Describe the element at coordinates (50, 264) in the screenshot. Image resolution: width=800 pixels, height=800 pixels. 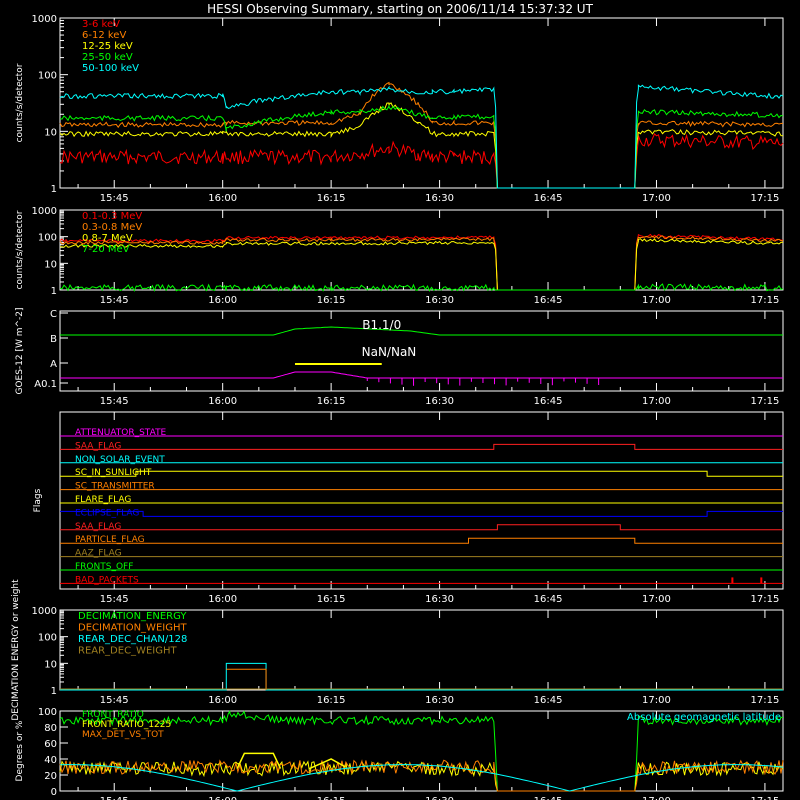
I see `hi-energy-y-tick-label: 10` at that location.